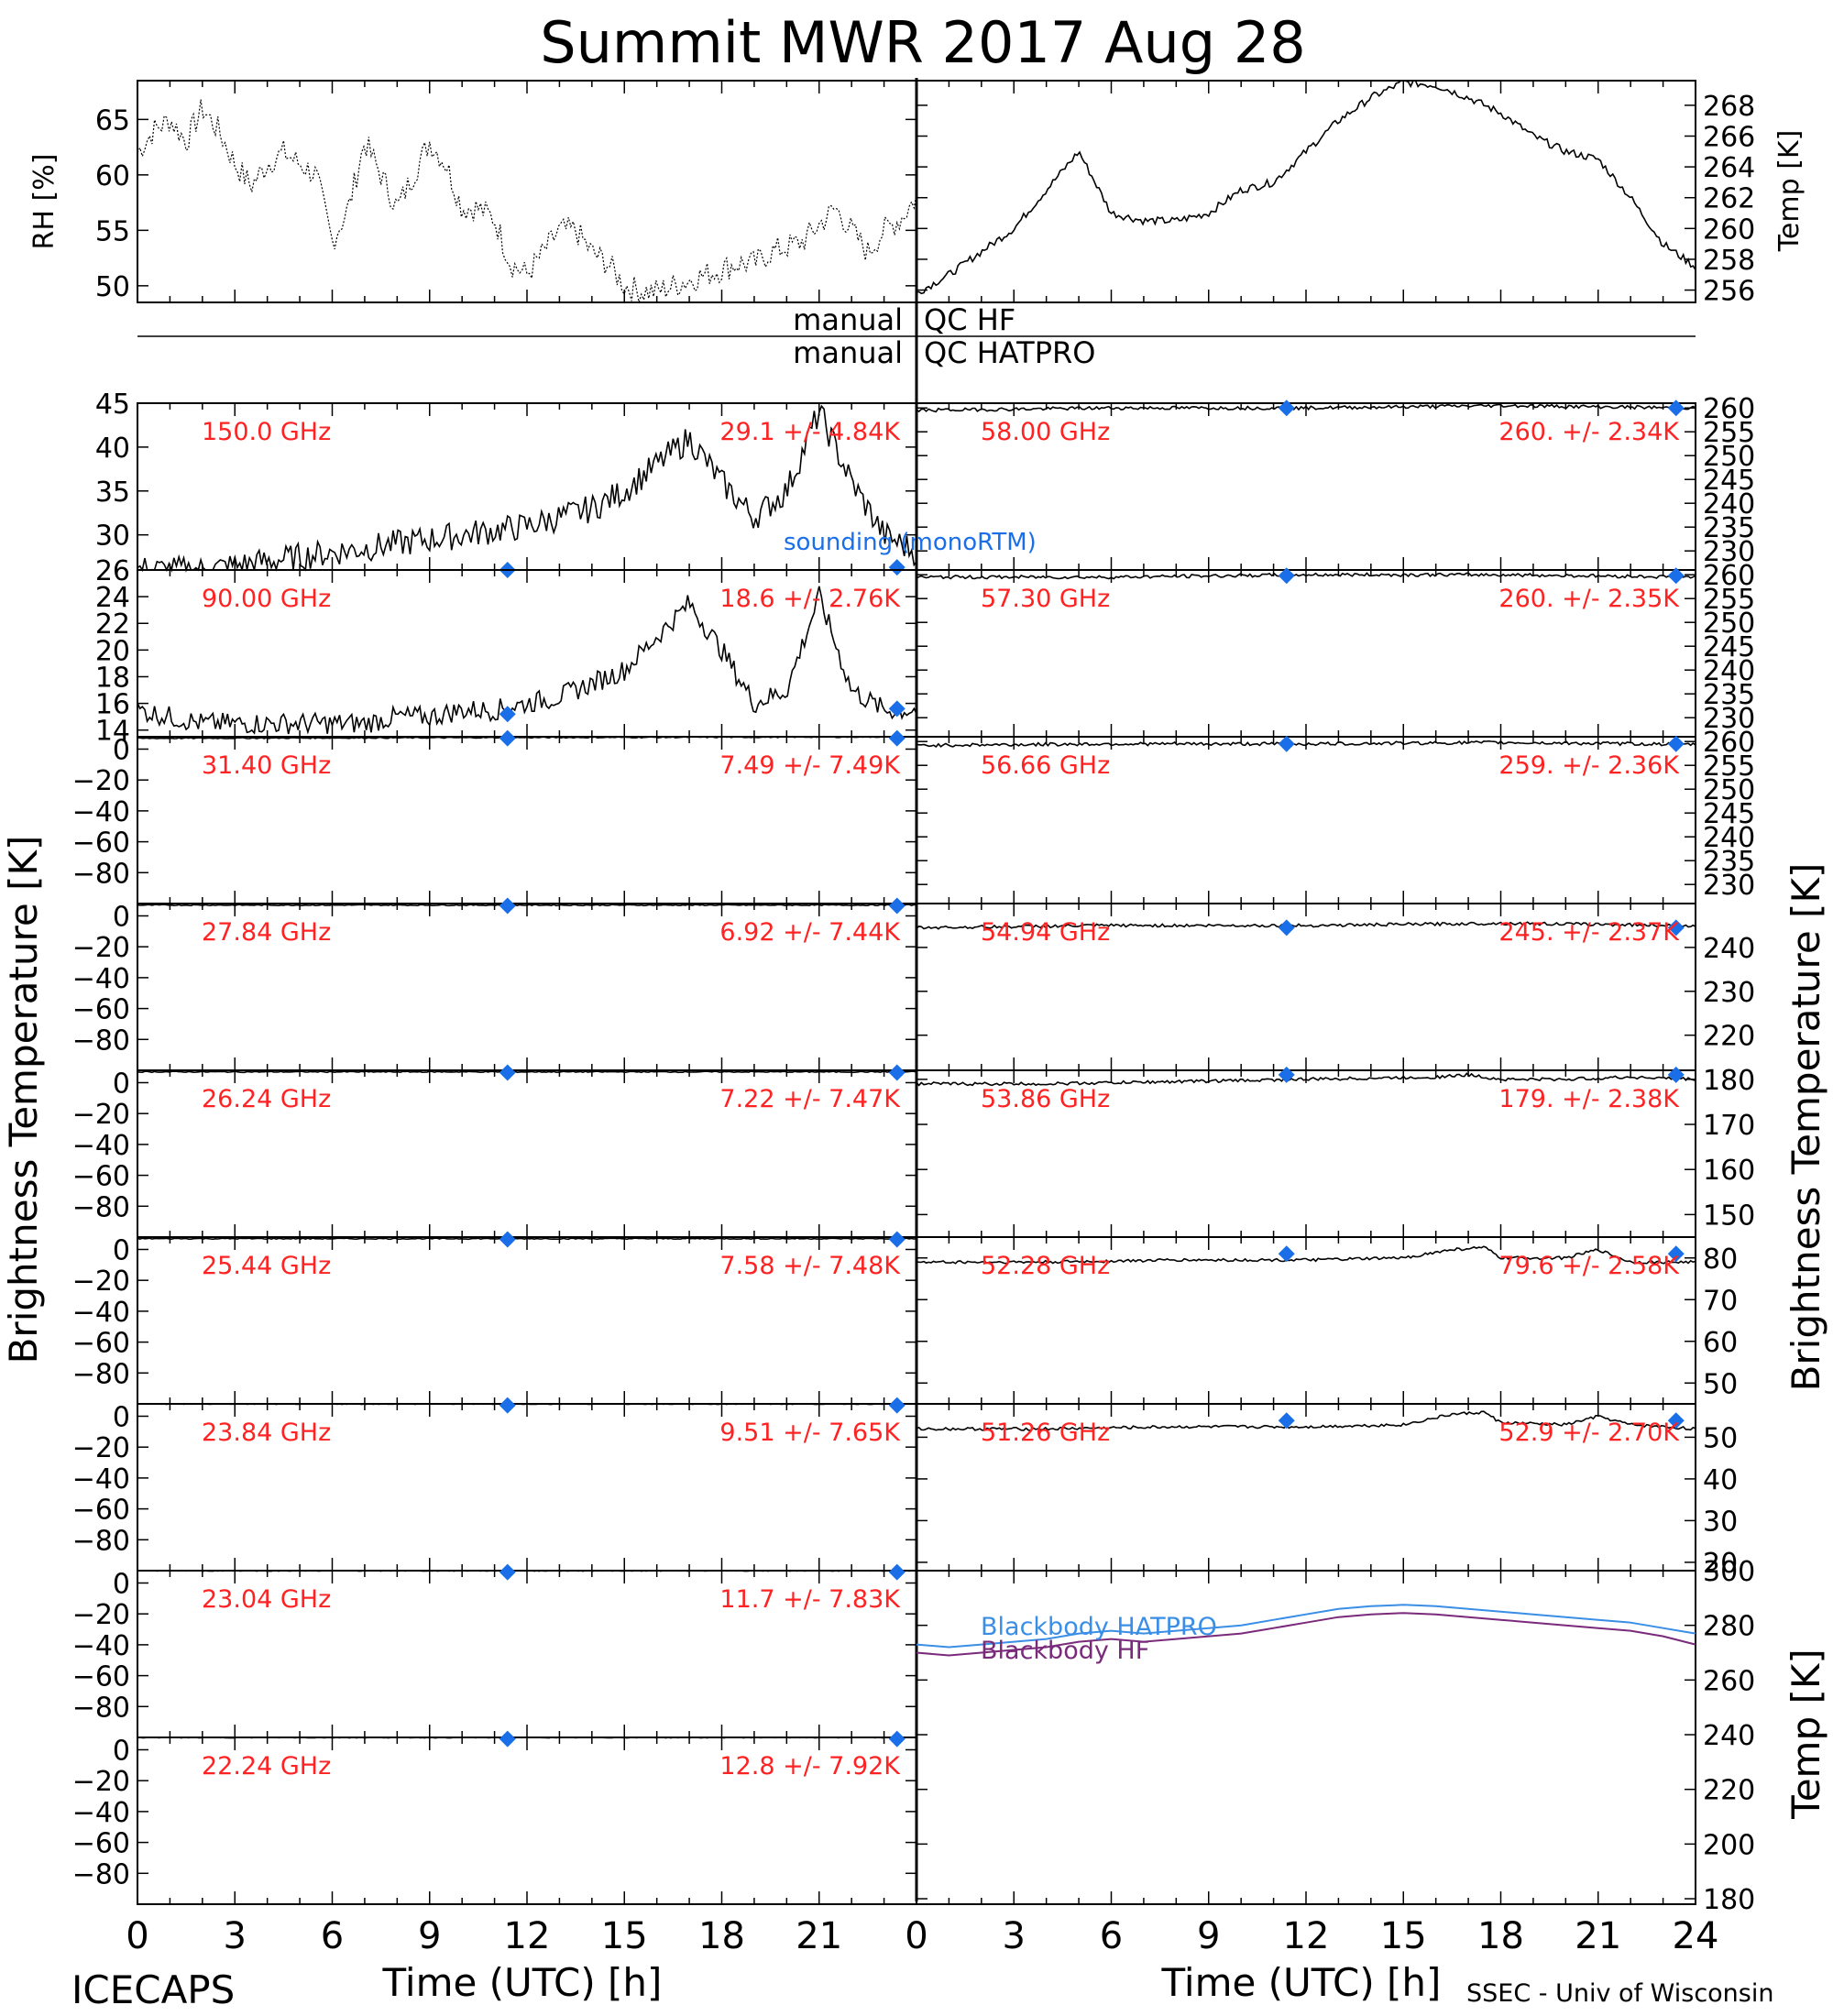  What do you see at coordinates (1335, 1151) in the screenshot?
I see `panel-ch53: 150 160 170 180 53.86 GHz 179. +/- 2.38K` at bounding box center [1335, 1151].